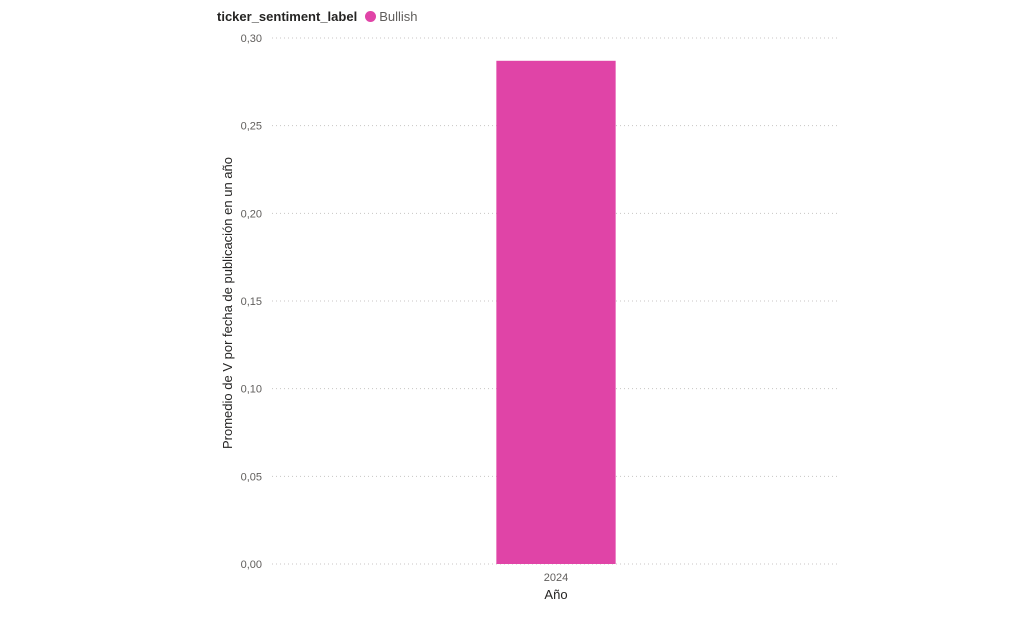 The width and height of the screenshot is (1031, 620). I want to click on x-tick-label: 2024, so click(556, 578).